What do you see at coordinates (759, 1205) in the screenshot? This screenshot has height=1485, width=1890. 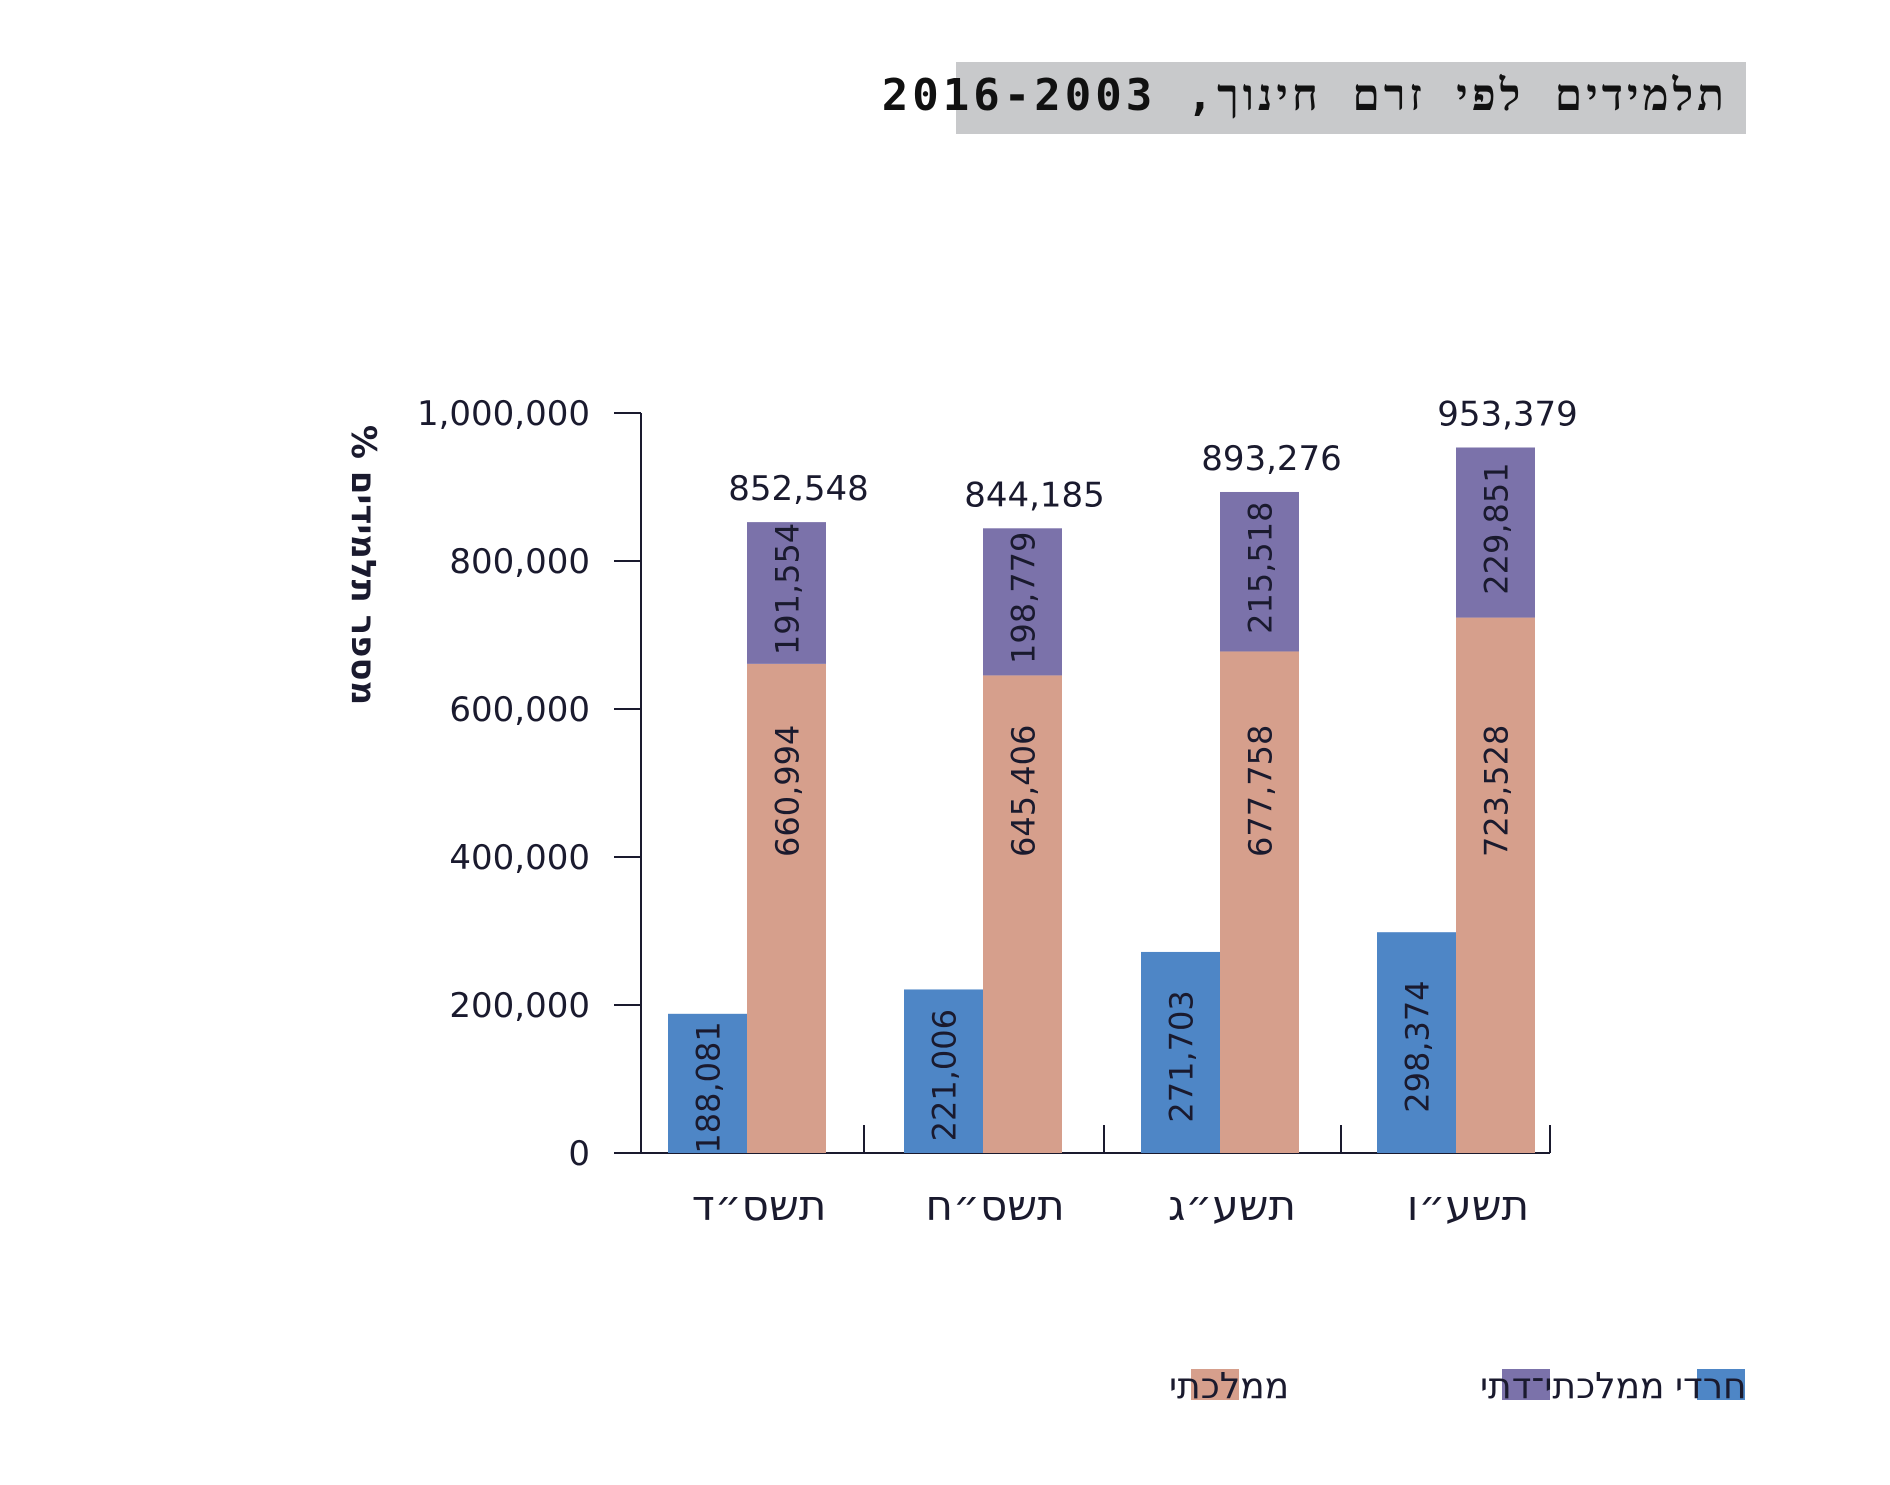 I see `x-category-label: תשס״ד` at bounding box center [759, 1205].